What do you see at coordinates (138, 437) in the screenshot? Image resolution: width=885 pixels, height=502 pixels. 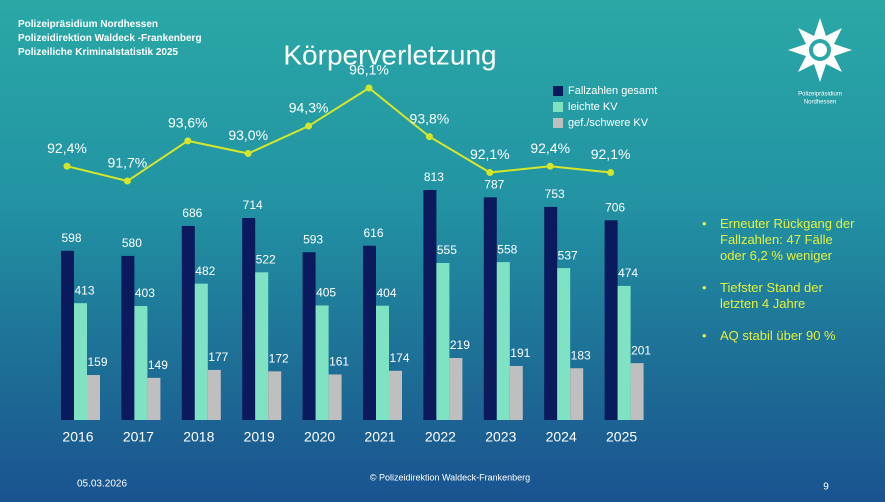 I see `x-tick-label: 2017` at bounding box center [138, 437].